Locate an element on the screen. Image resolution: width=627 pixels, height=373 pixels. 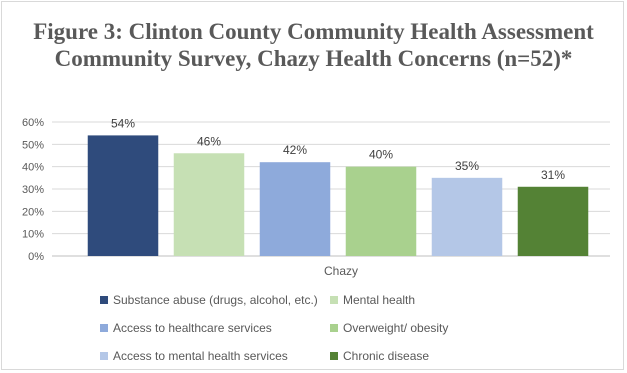
legend-label: Mental health is located at coordinates (379, 300).